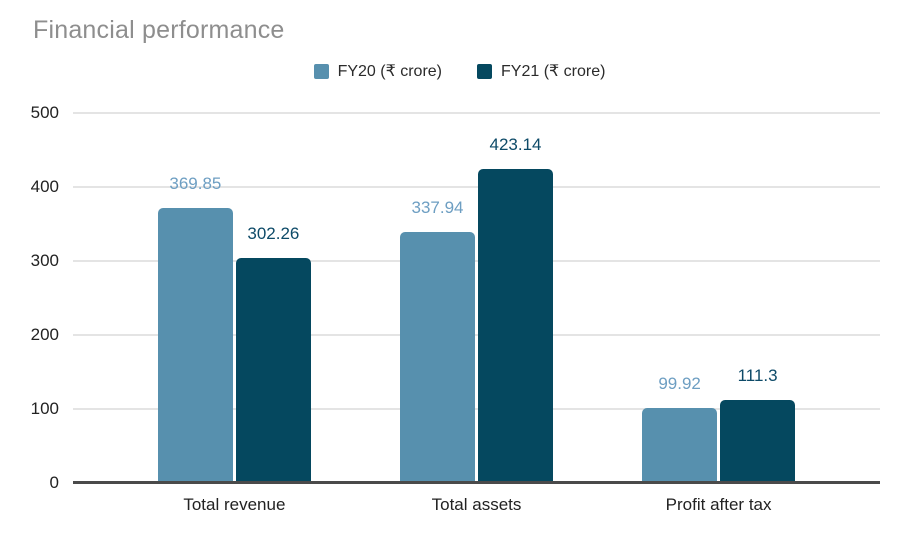 Image resolution: width=919 pixels, height=543 pixels. I want to click on legend-label-fy20: FY20 (₹ crore), so click(389, 71).